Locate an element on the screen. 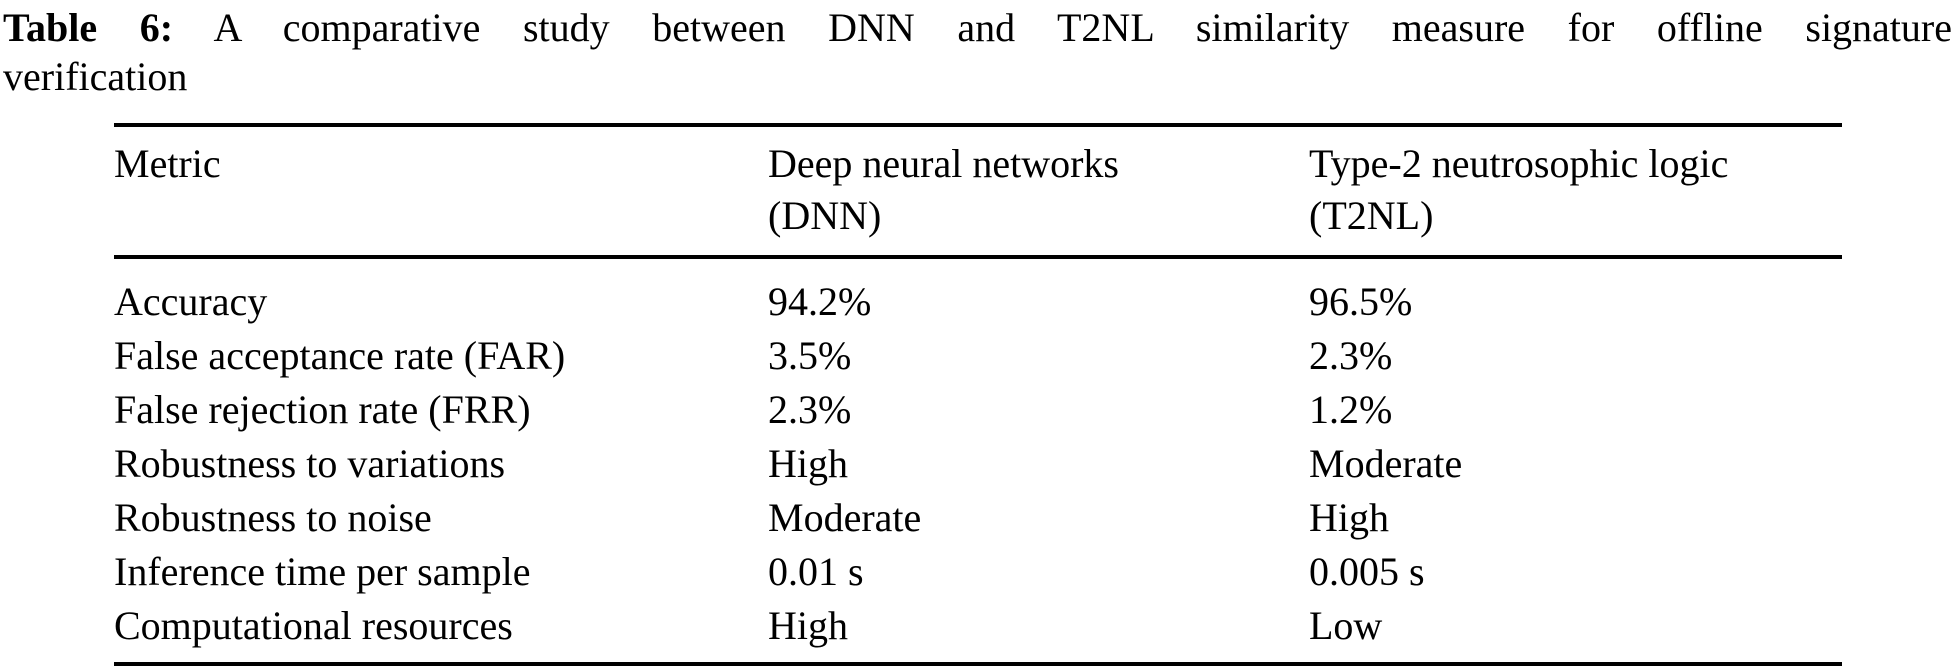  cell-t2nl-value: 0.005 s is located at coordinates (1367, 571).